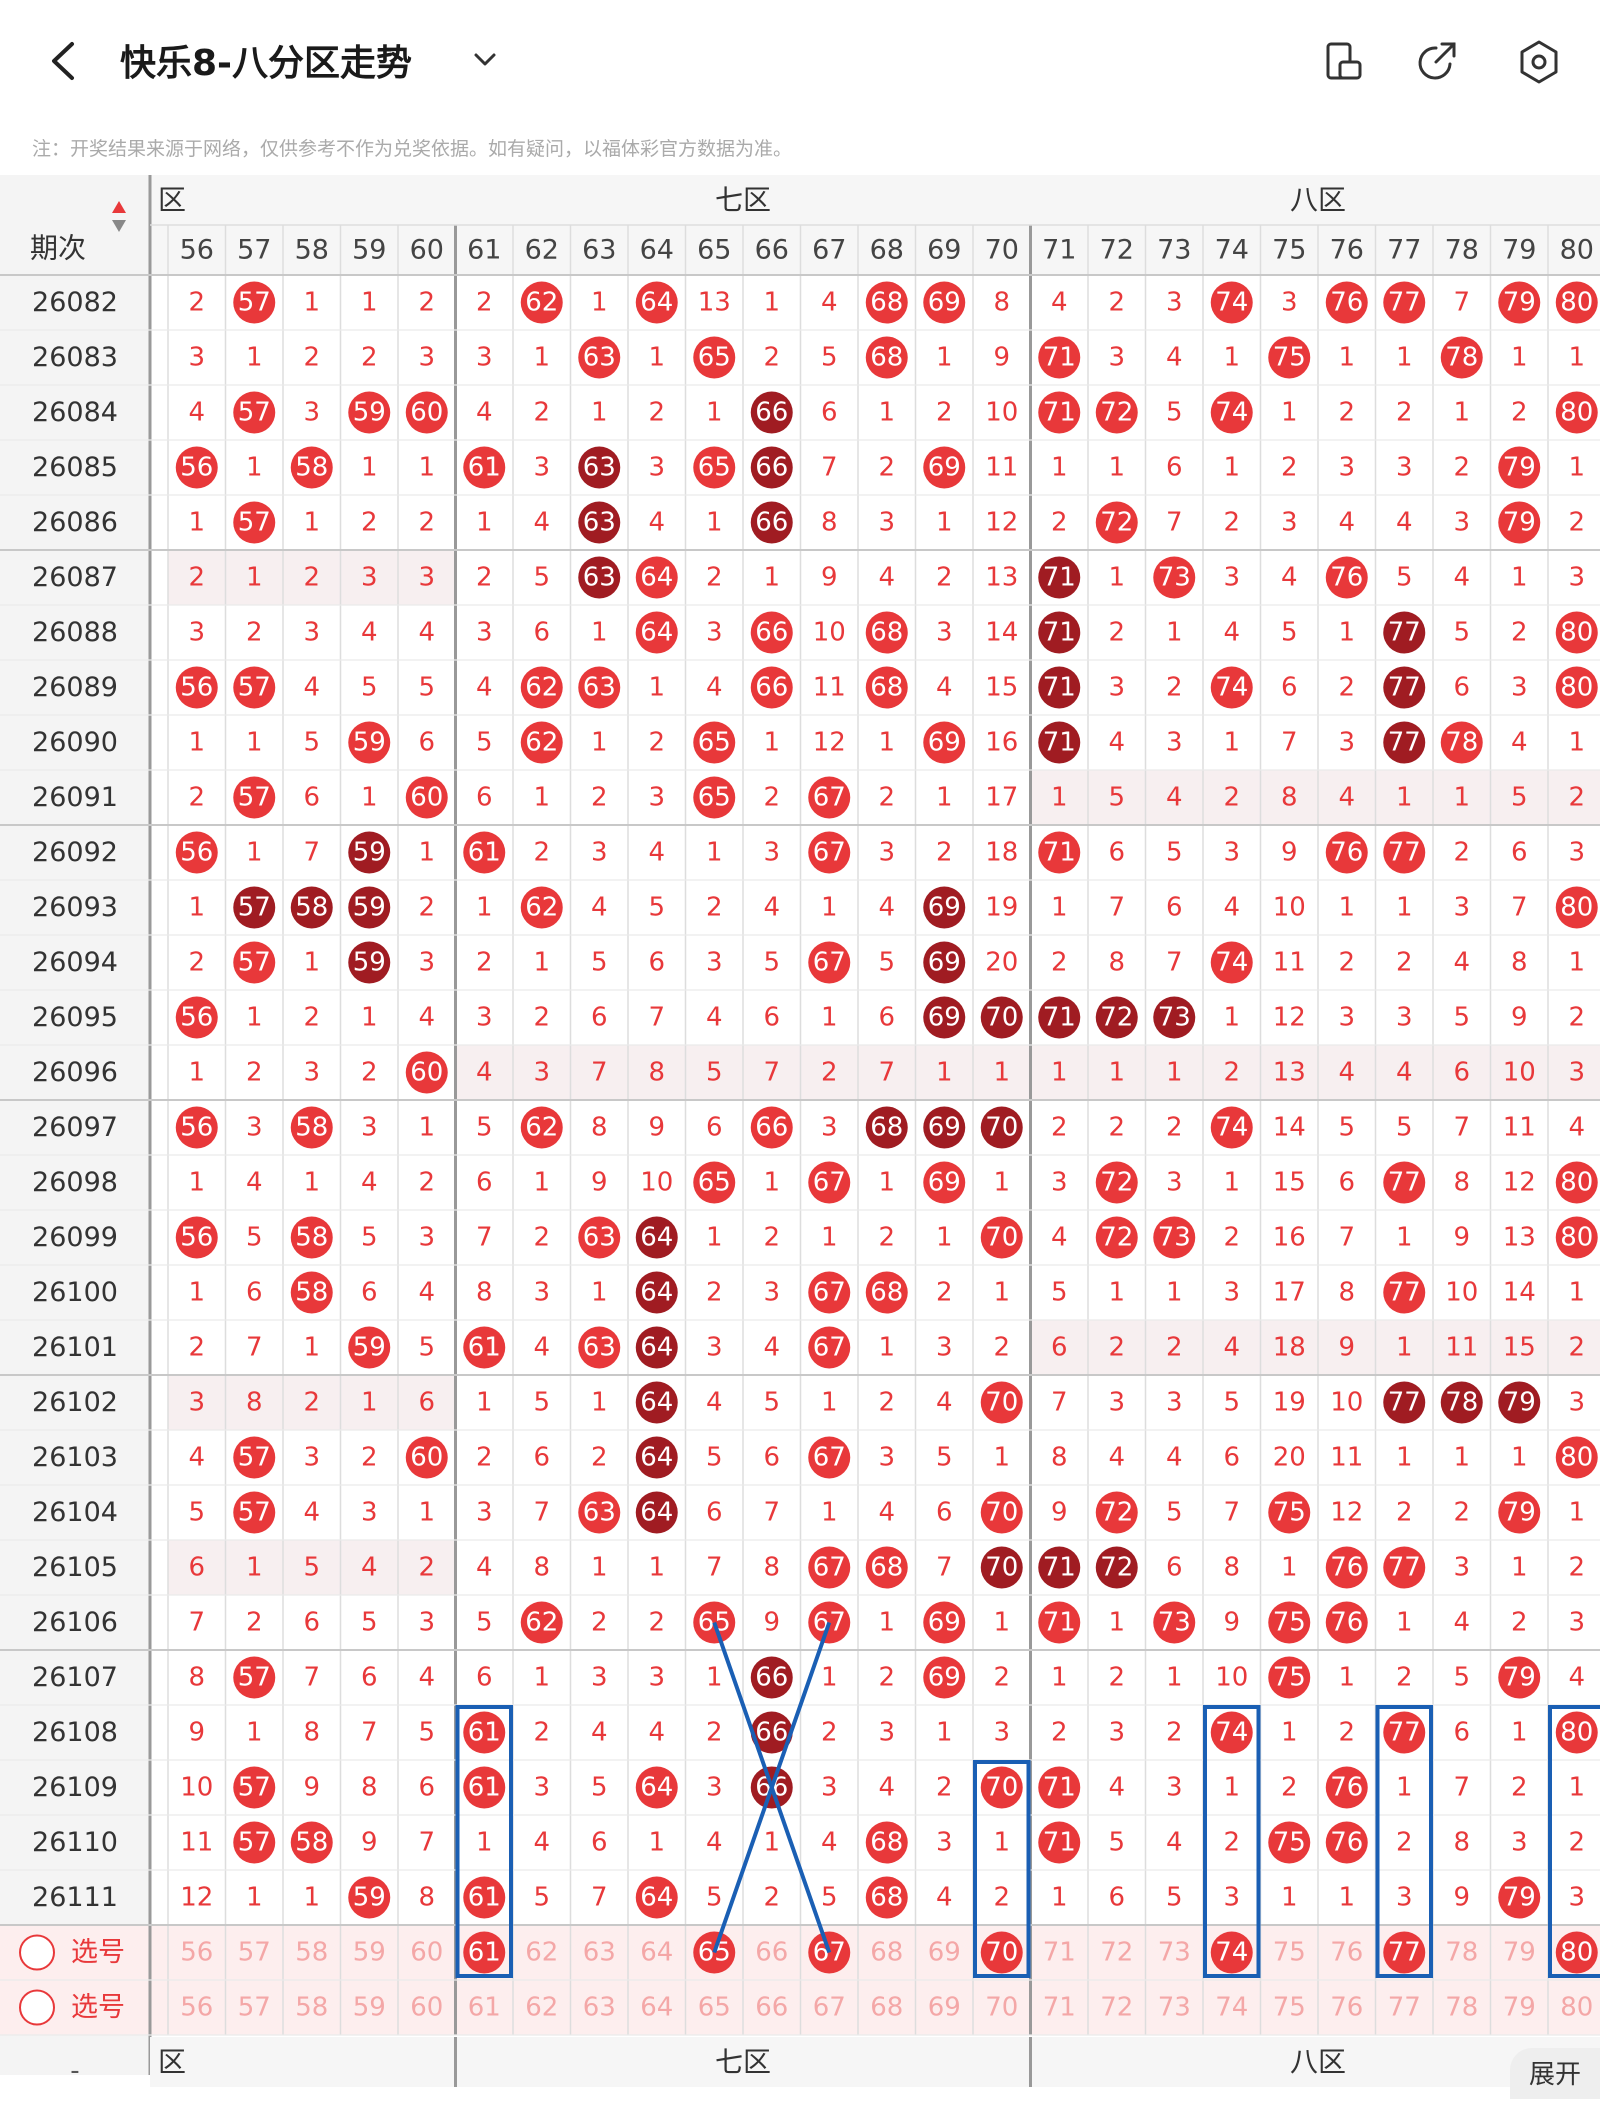  What do you see at coordinates (65, 61) in the screenshot?
I see `back-arrow-icon` at bounding box center [65, 61].